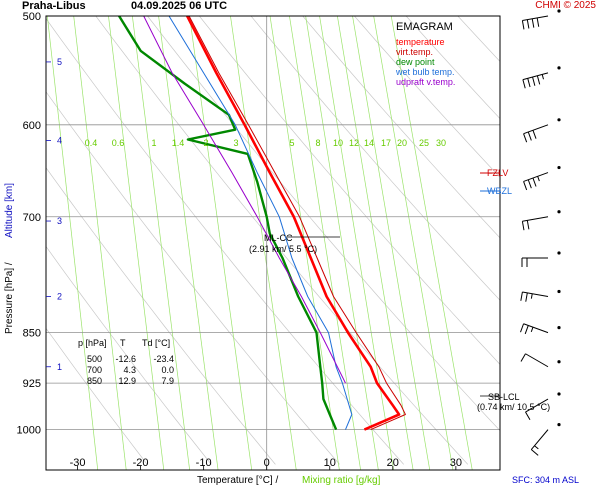  What do you see at coordinates (414, 52) in the screenshot?
I see `legend-item: virt.temp.` at bounding box center [414, 52].